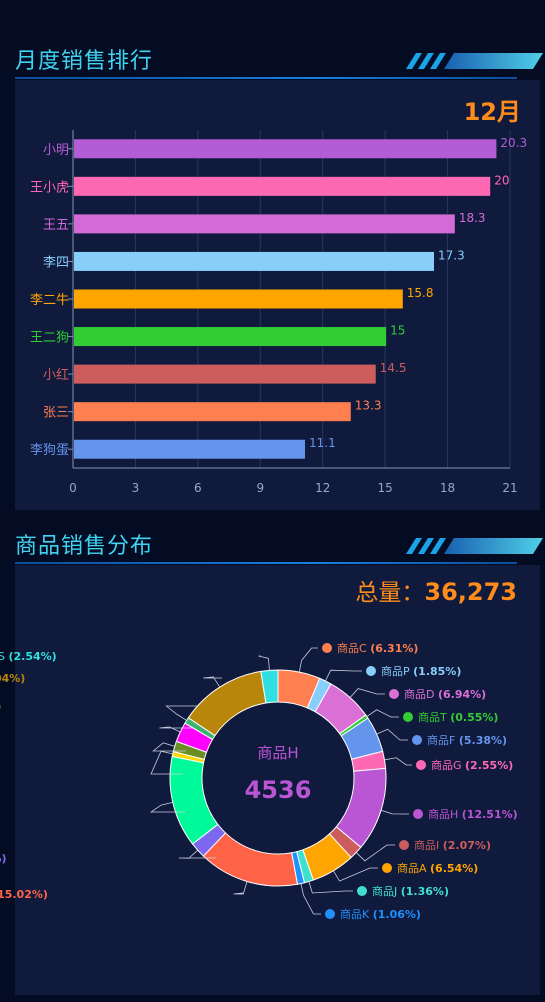  What do you see at coordinates (501, 180) in the screenshot?
I see `value-label: 20` at bounding box center [501, 180].